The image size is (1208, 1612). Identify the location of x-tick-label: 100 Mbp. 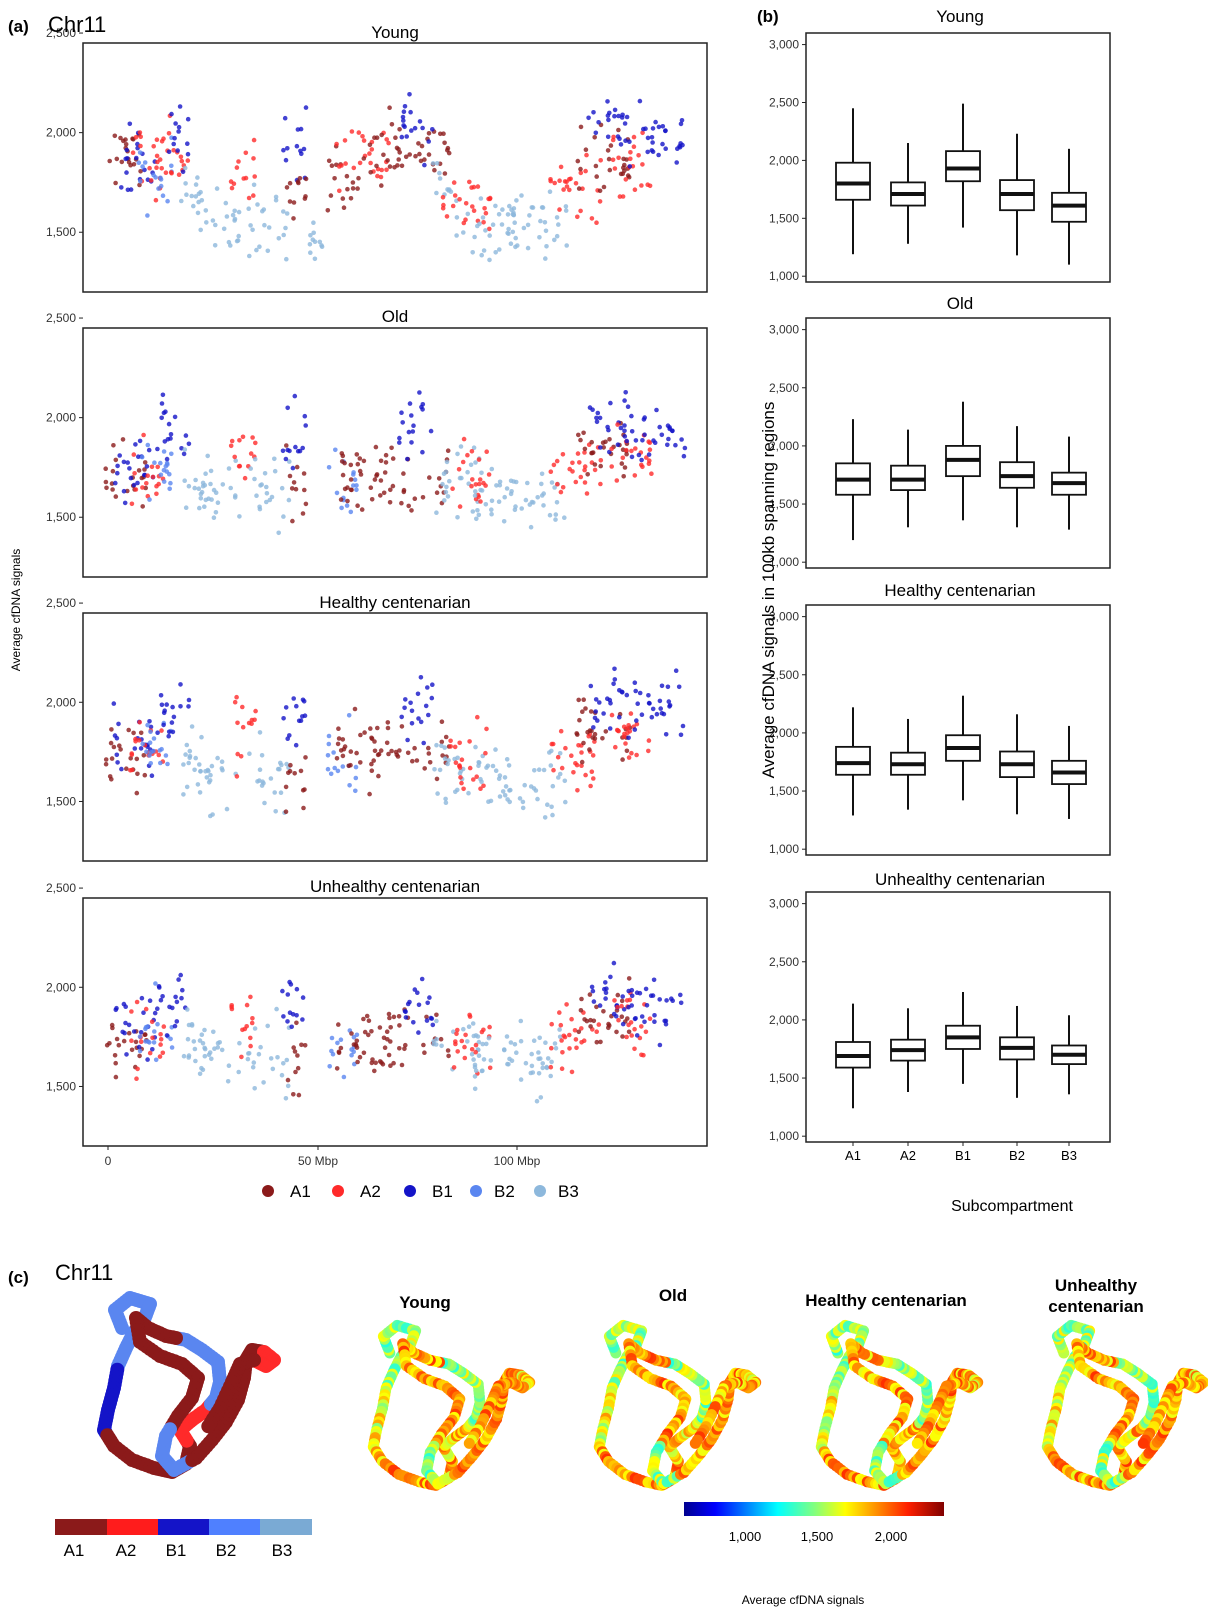
(517, 1161).